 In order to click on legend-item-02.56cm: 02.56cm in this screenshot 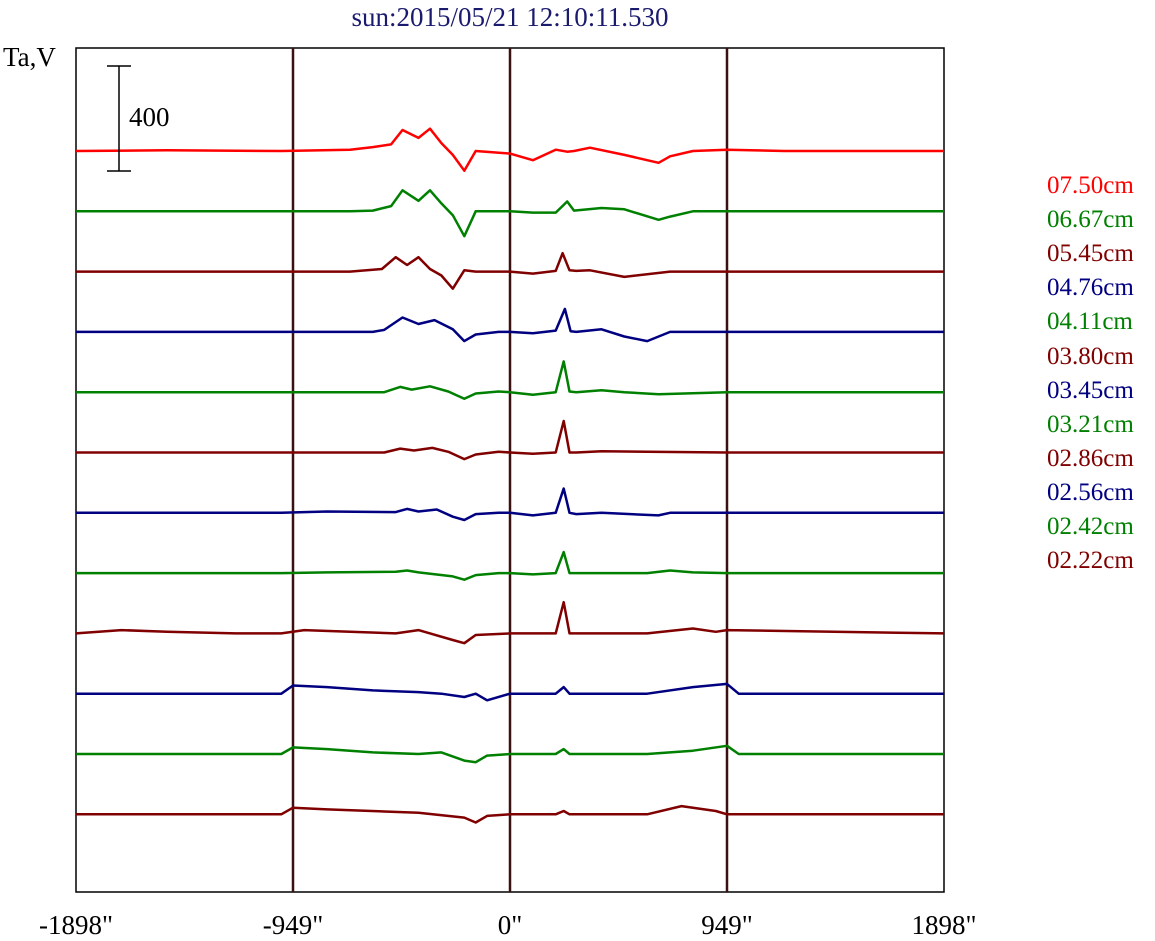, I will do `click(1090, 492)`.